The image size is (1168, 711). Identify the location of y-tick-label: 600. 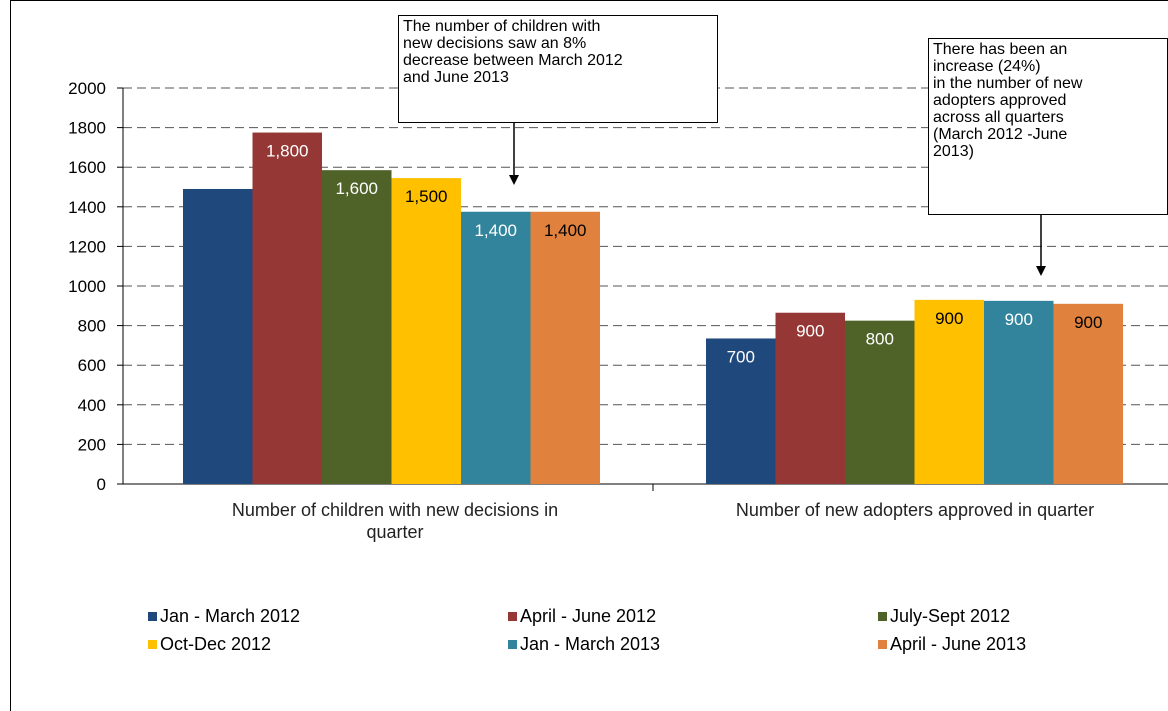
(92, 365).